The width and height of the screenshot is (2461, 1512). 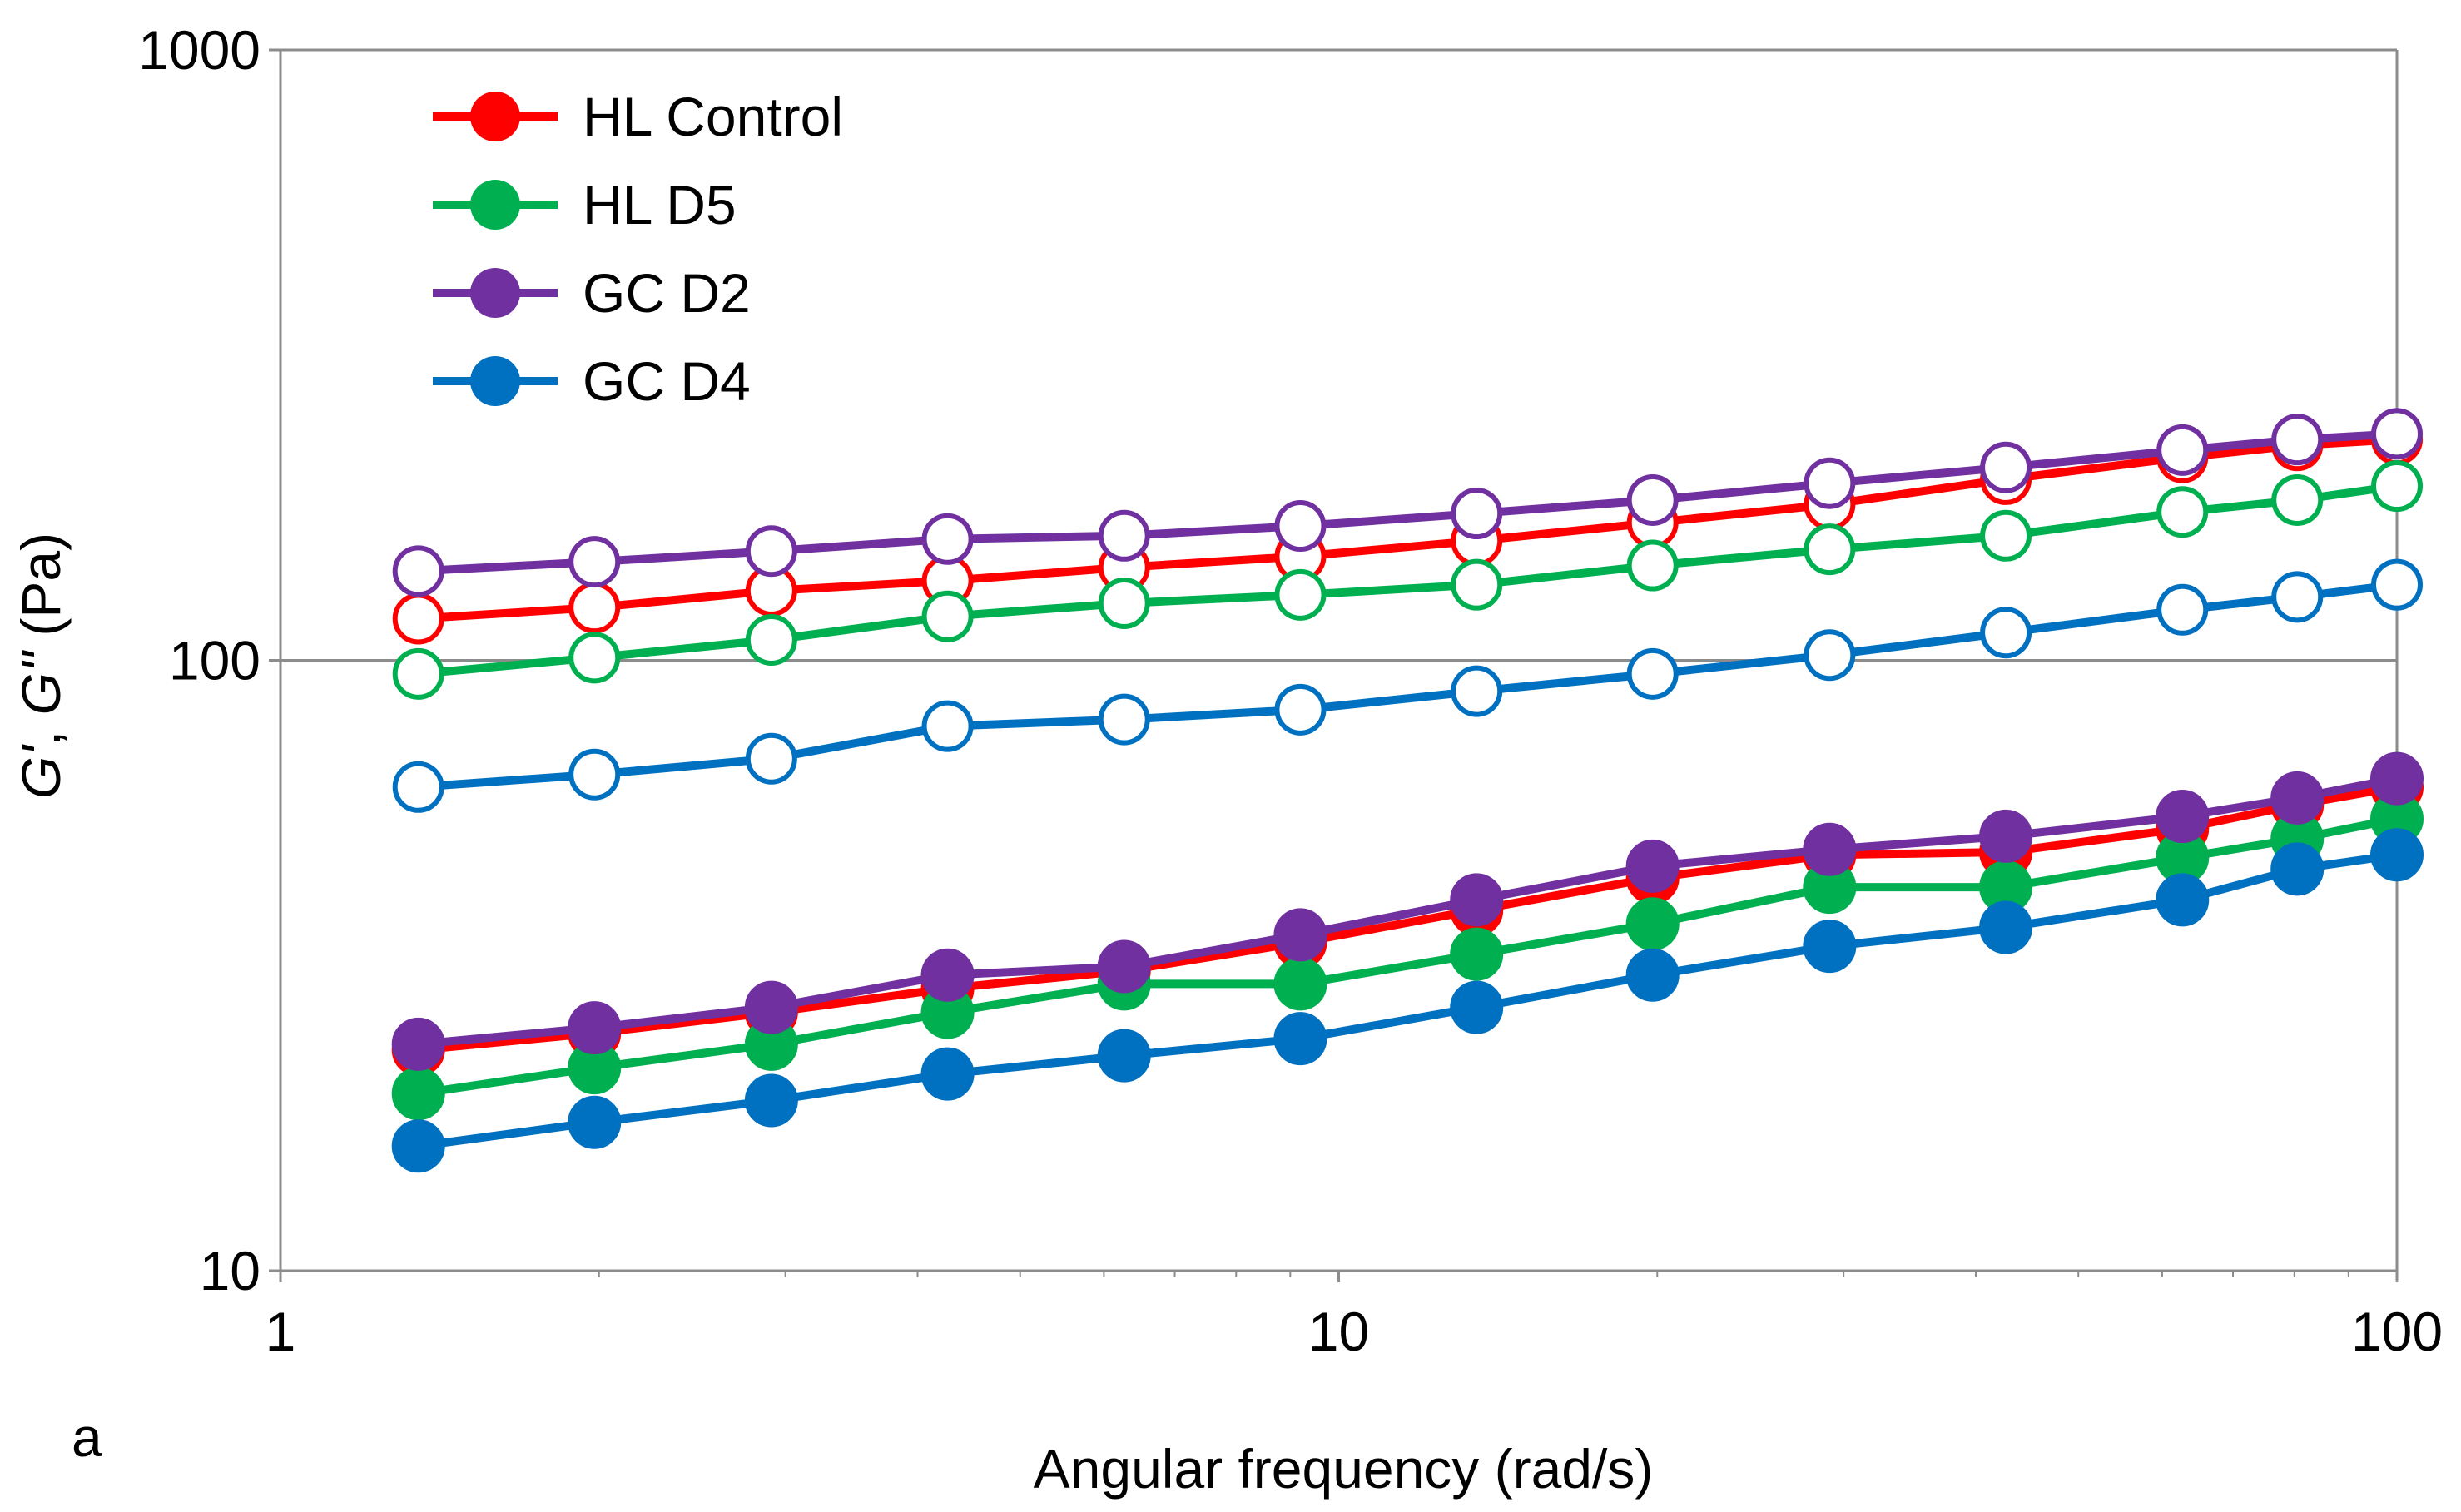 I want to click on legend-item: HL Control, so click(x=638, y=116).